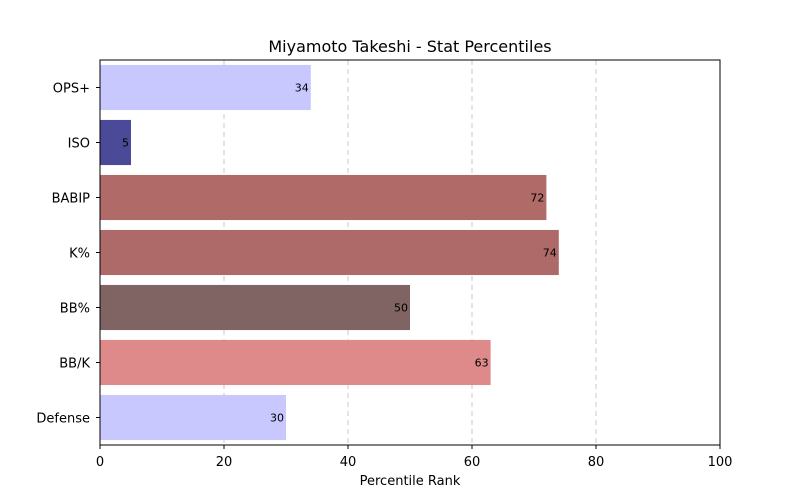 This screenshot has width=800, height=500. I want to click on x-tick-label: 0, so click(100, 462).